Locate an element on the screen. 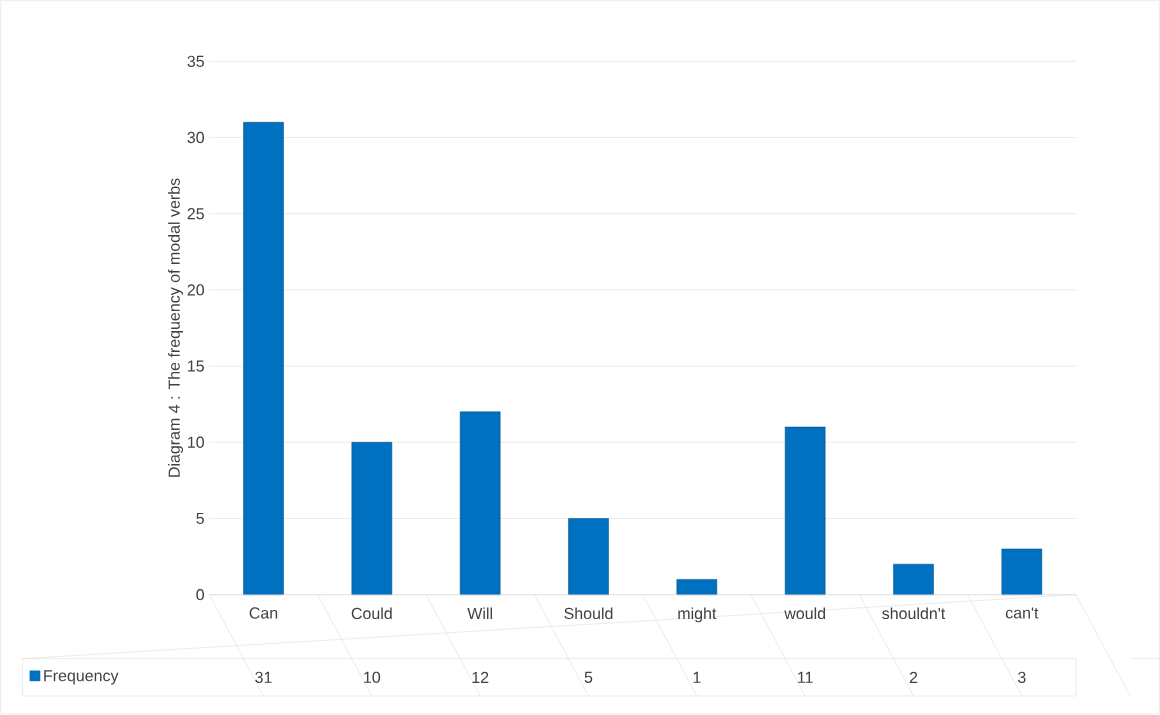  y-tick-label: 25 is located at coordinates (195, 214).